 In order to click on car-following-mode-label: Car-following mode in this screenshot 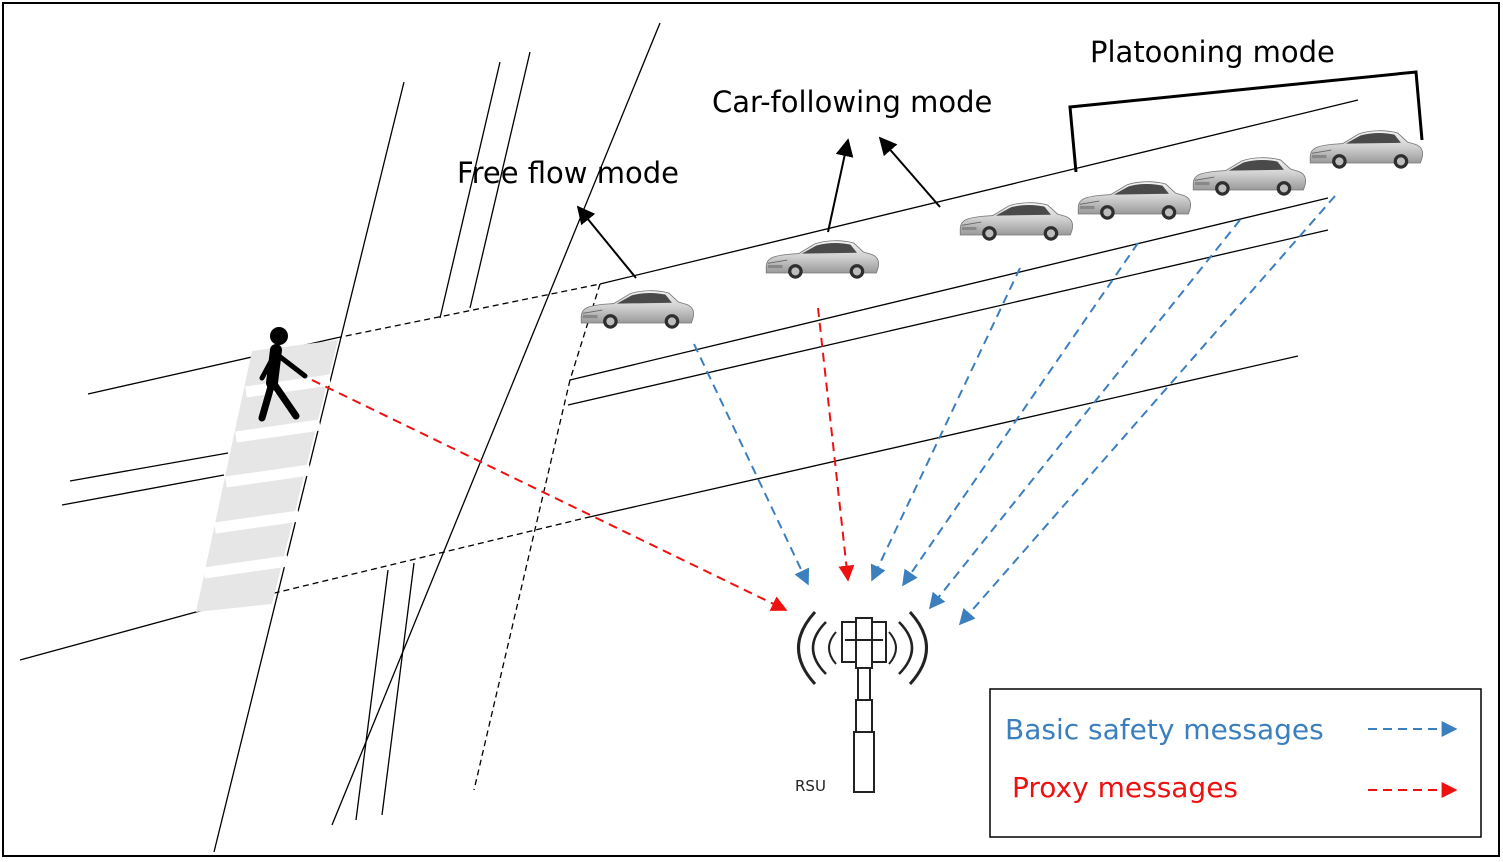, I will do `click(852, 102)`.